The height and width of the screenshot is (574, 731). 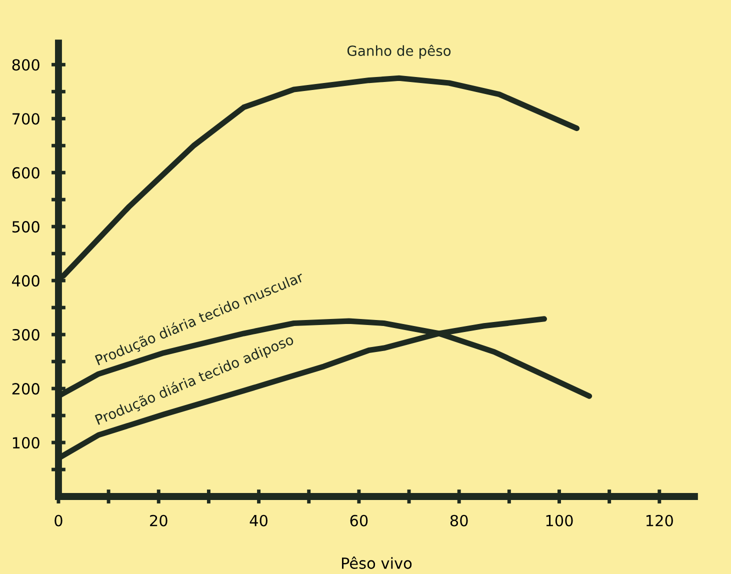 I want to click on y-tick-label: 600, so click(x=26, y=173).